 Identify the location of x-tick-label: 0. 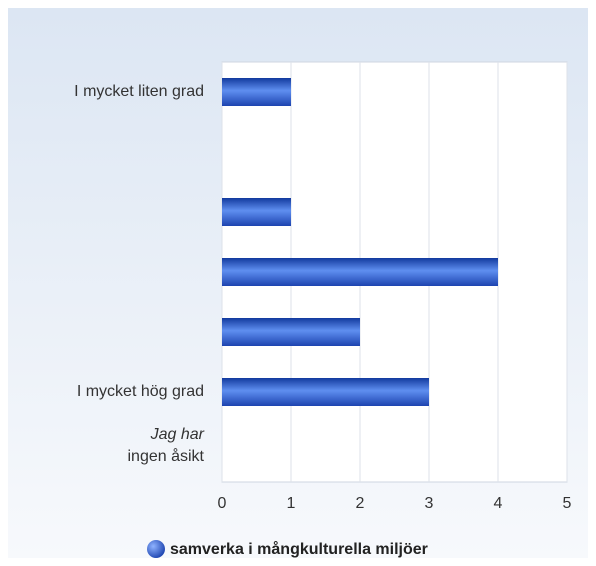
(222, 503).